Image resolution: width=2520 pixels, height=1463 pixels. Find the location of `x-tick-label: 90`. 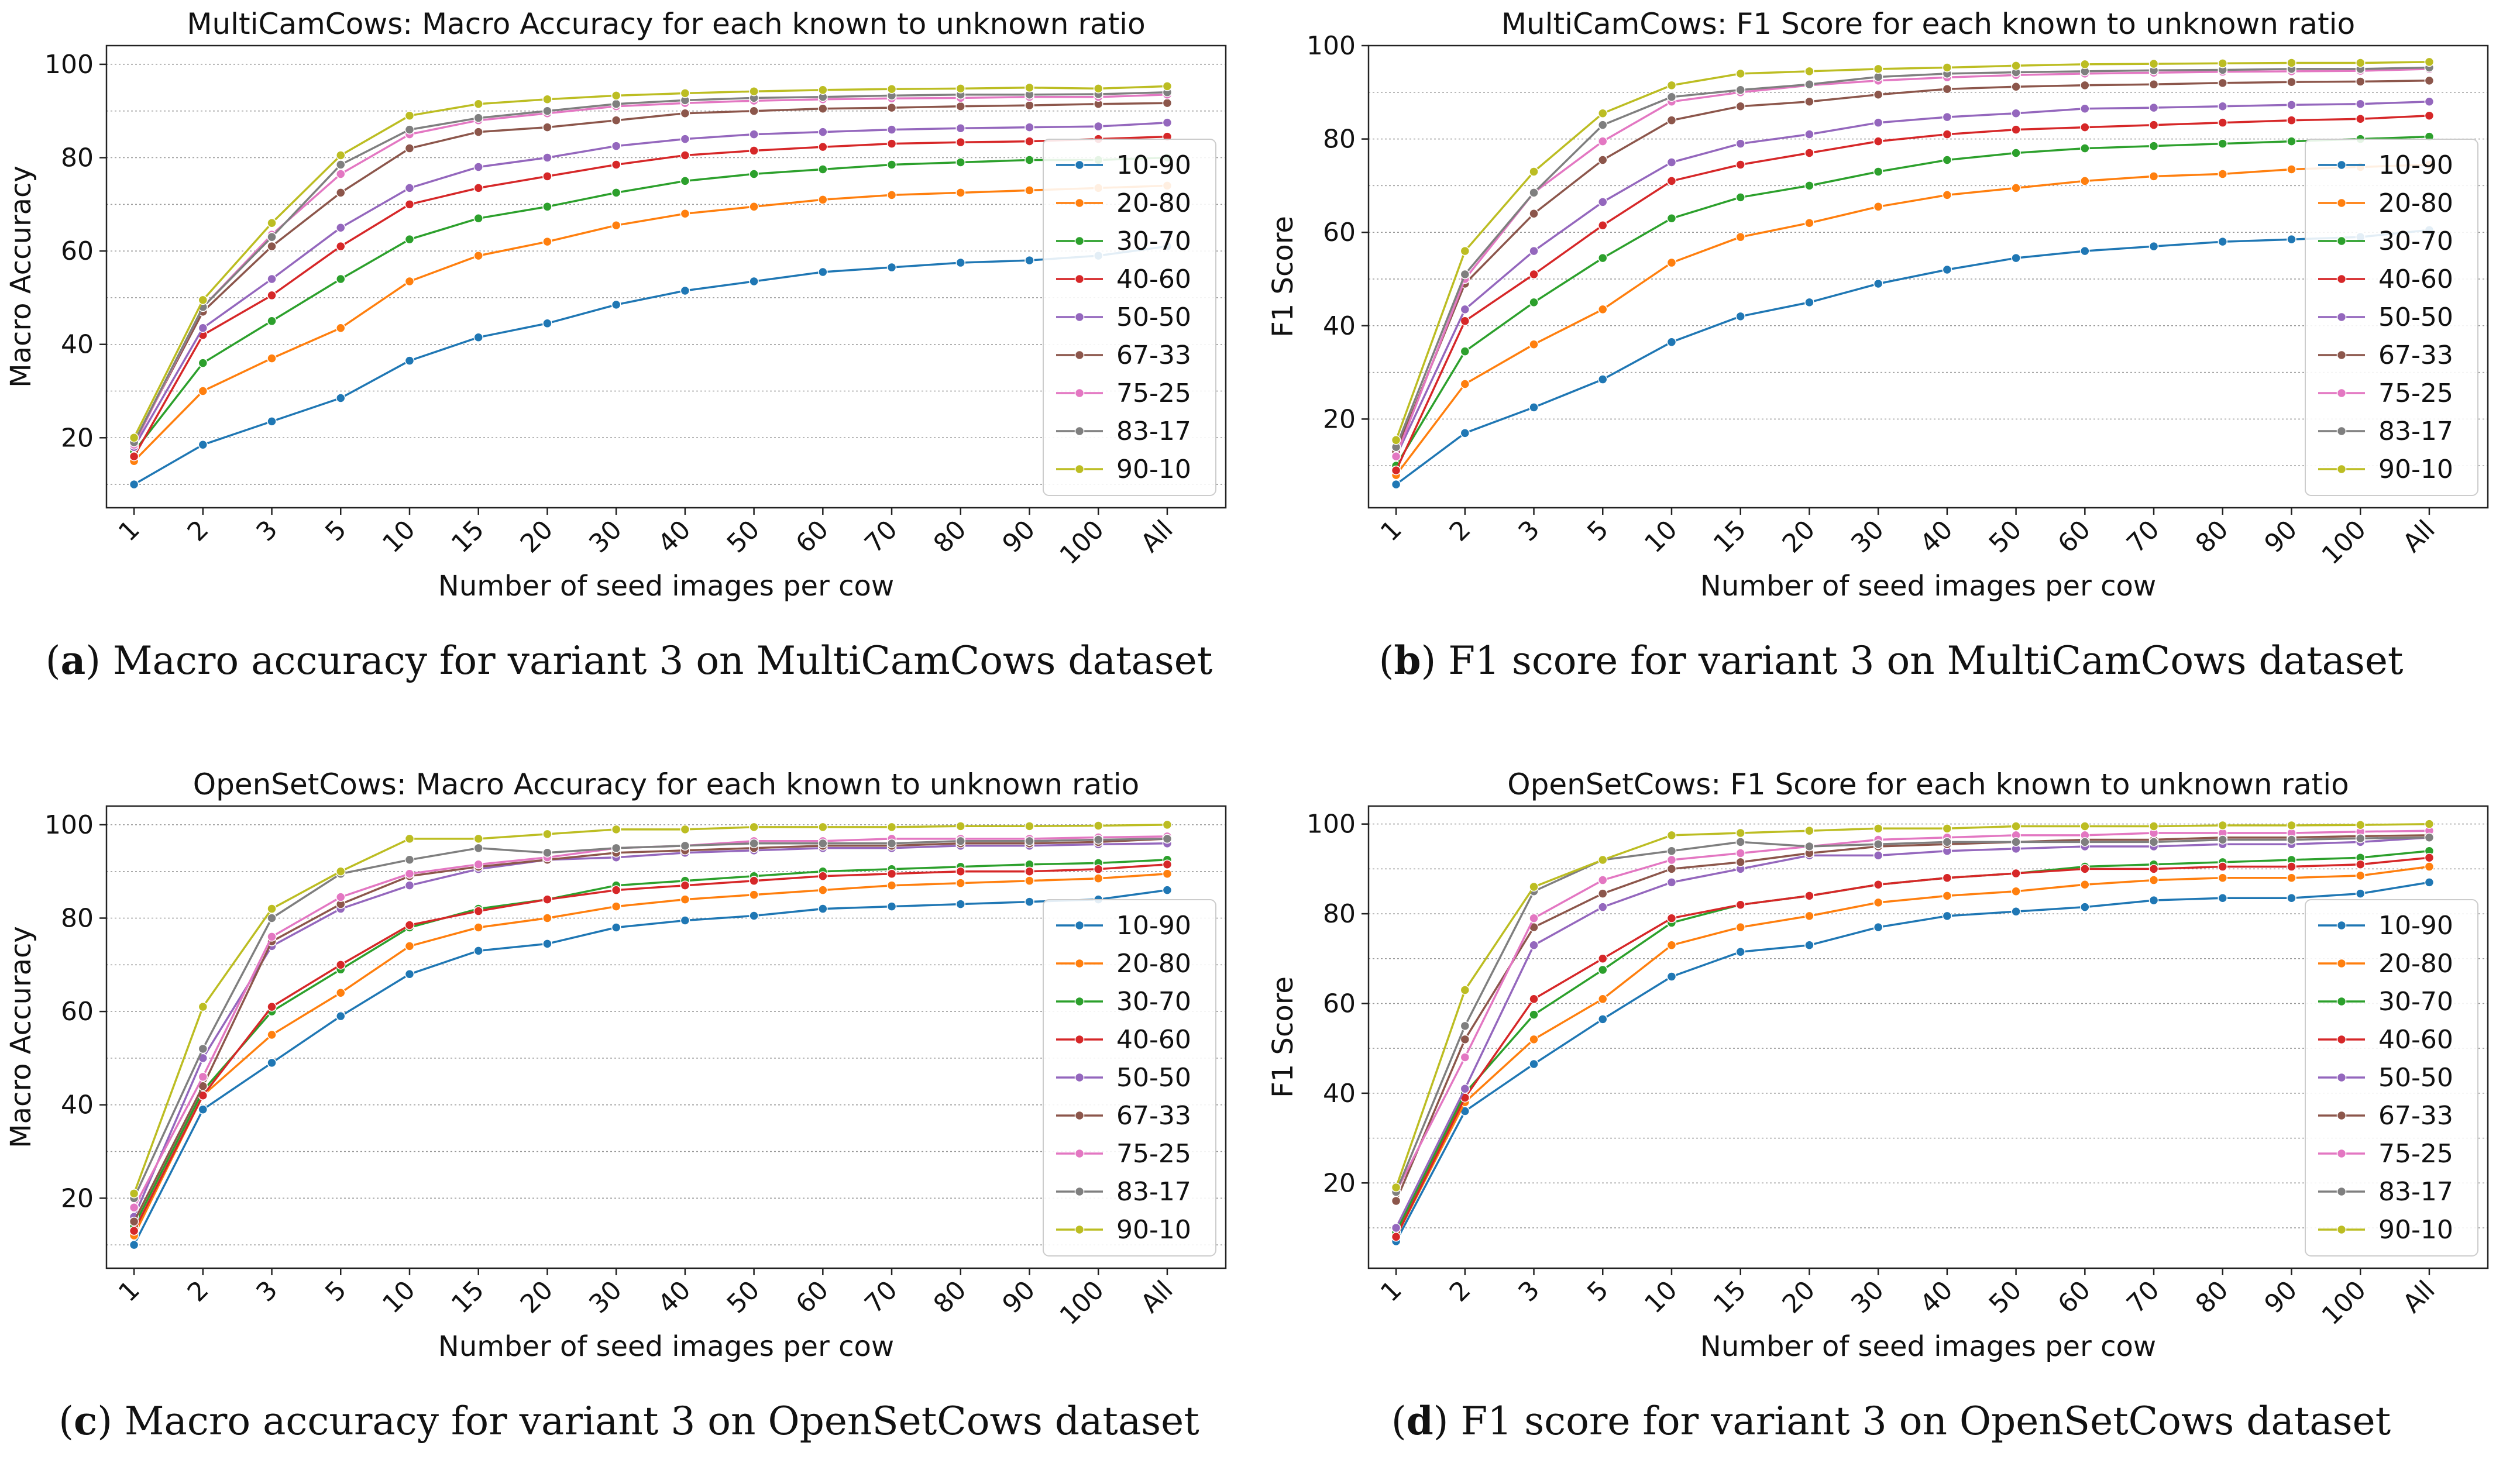

x-tick-label: 90 is located at coordinates (1019, 537).